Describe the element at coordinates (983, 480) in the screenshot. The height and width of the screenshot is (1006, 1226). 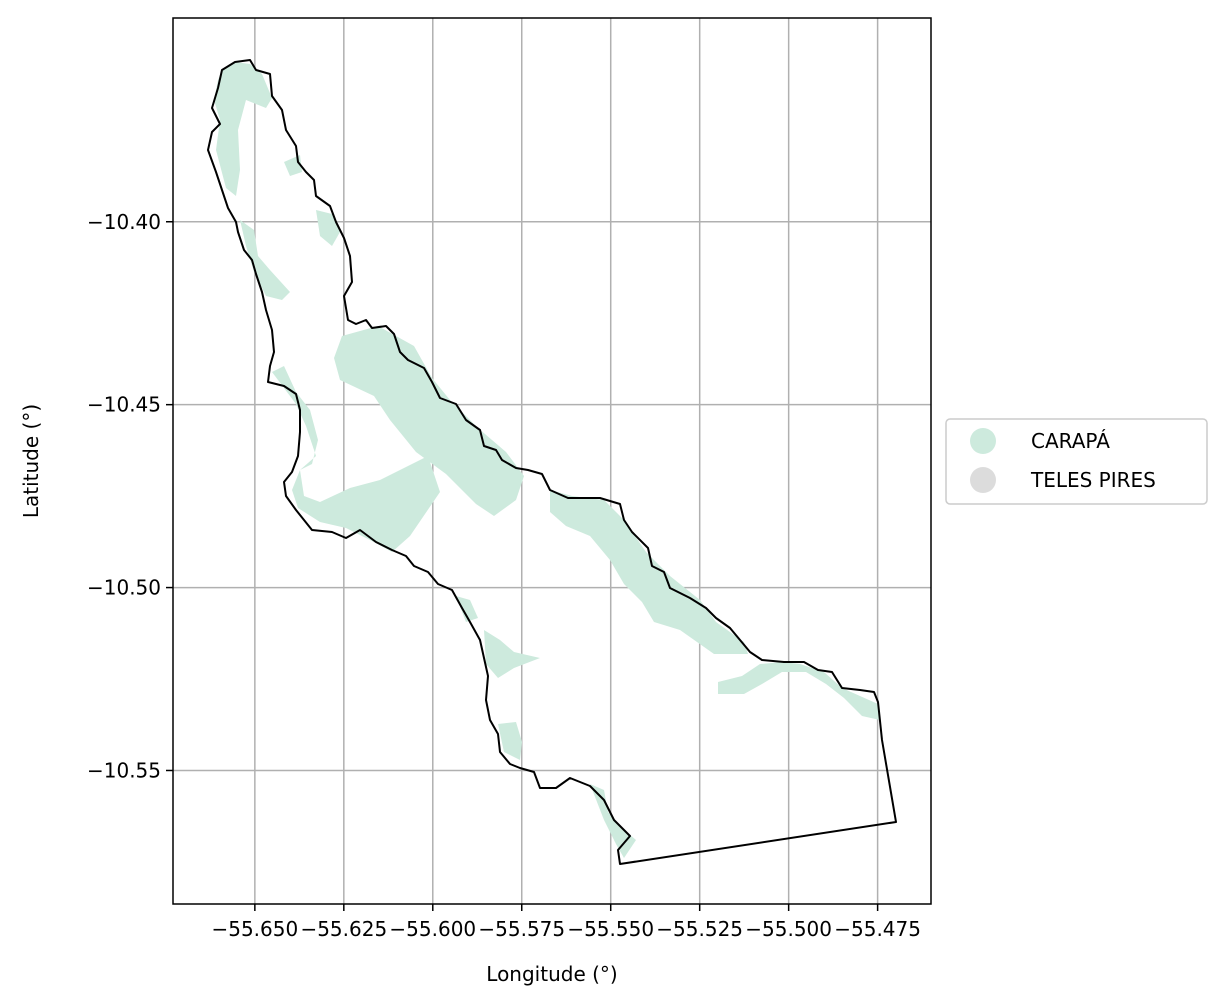
I see `legend-marker-teles-pires` at that location.